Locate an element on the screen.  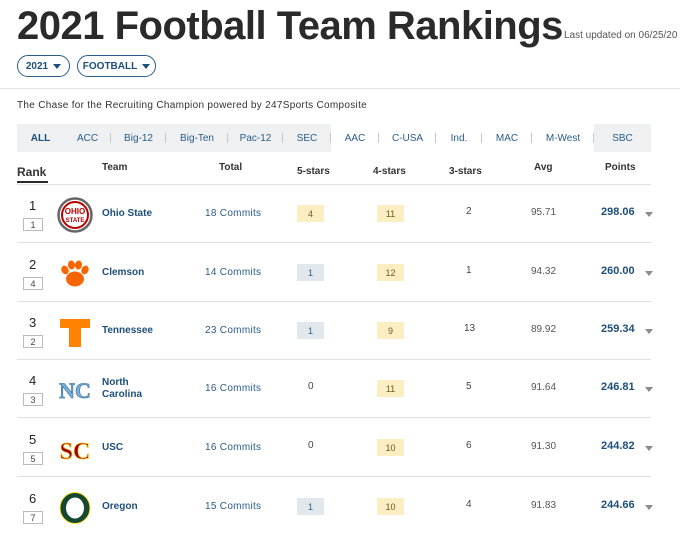
team-name: Clemson is located at coordinates (123, 272).